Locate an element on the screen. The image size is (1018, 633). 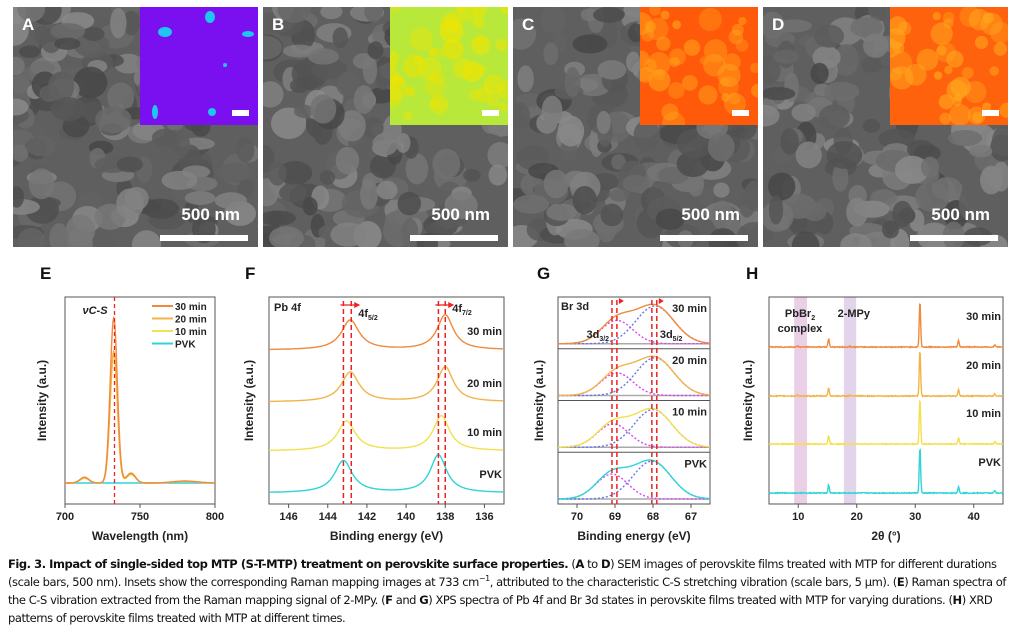
peak-label: 4f5/2 is located at coordinates (368, 315).